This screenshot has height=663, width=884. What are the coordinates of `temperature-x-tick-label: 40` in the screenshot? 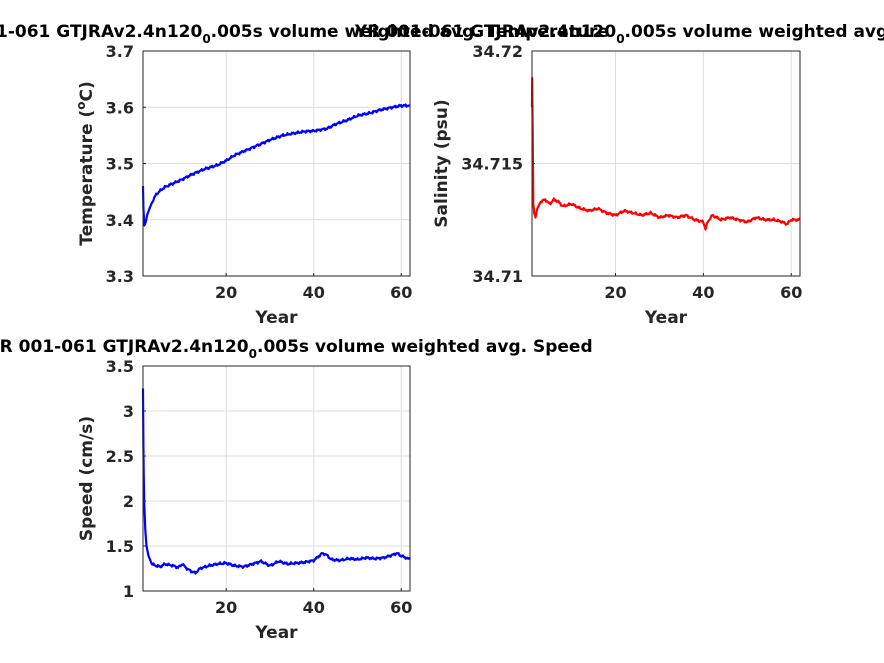 It's located at (314, 292).